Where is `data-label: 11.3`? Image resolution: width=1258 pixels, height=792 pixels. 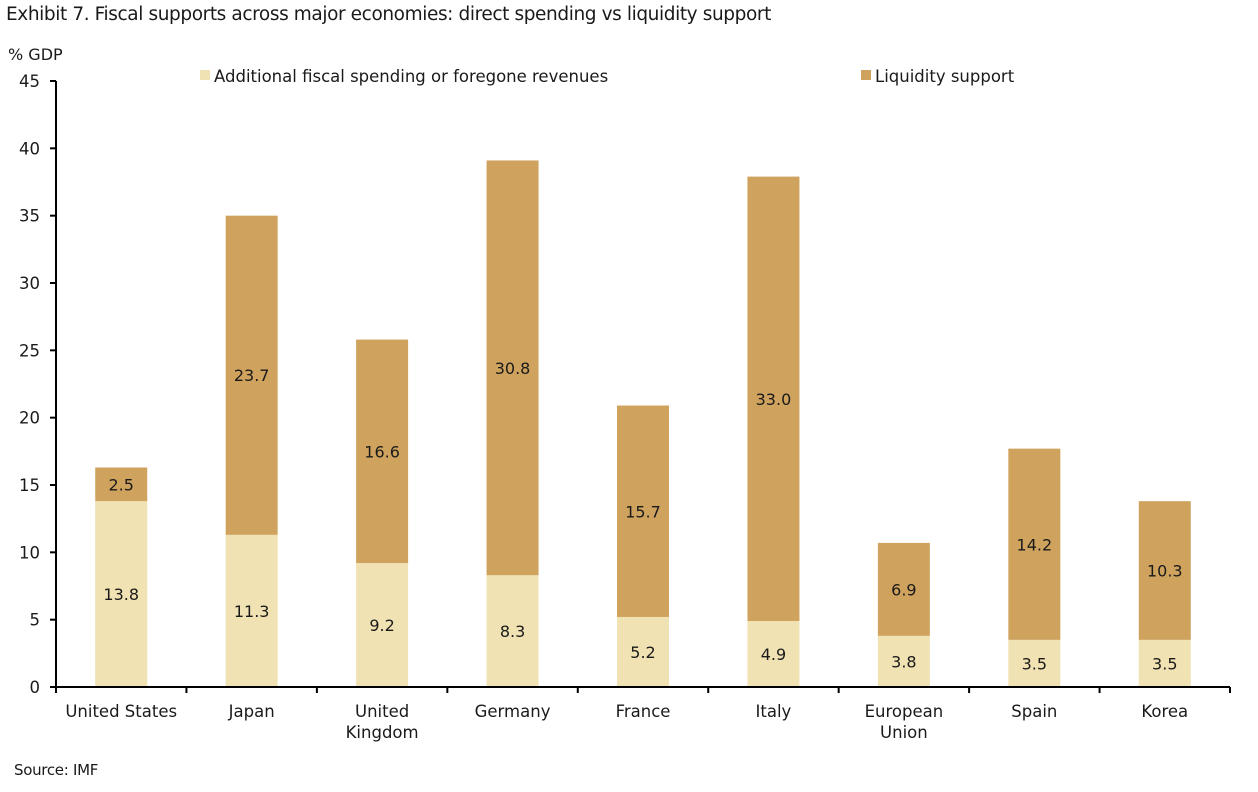 data-label: 11.3 is located at coordinates (252, 611).